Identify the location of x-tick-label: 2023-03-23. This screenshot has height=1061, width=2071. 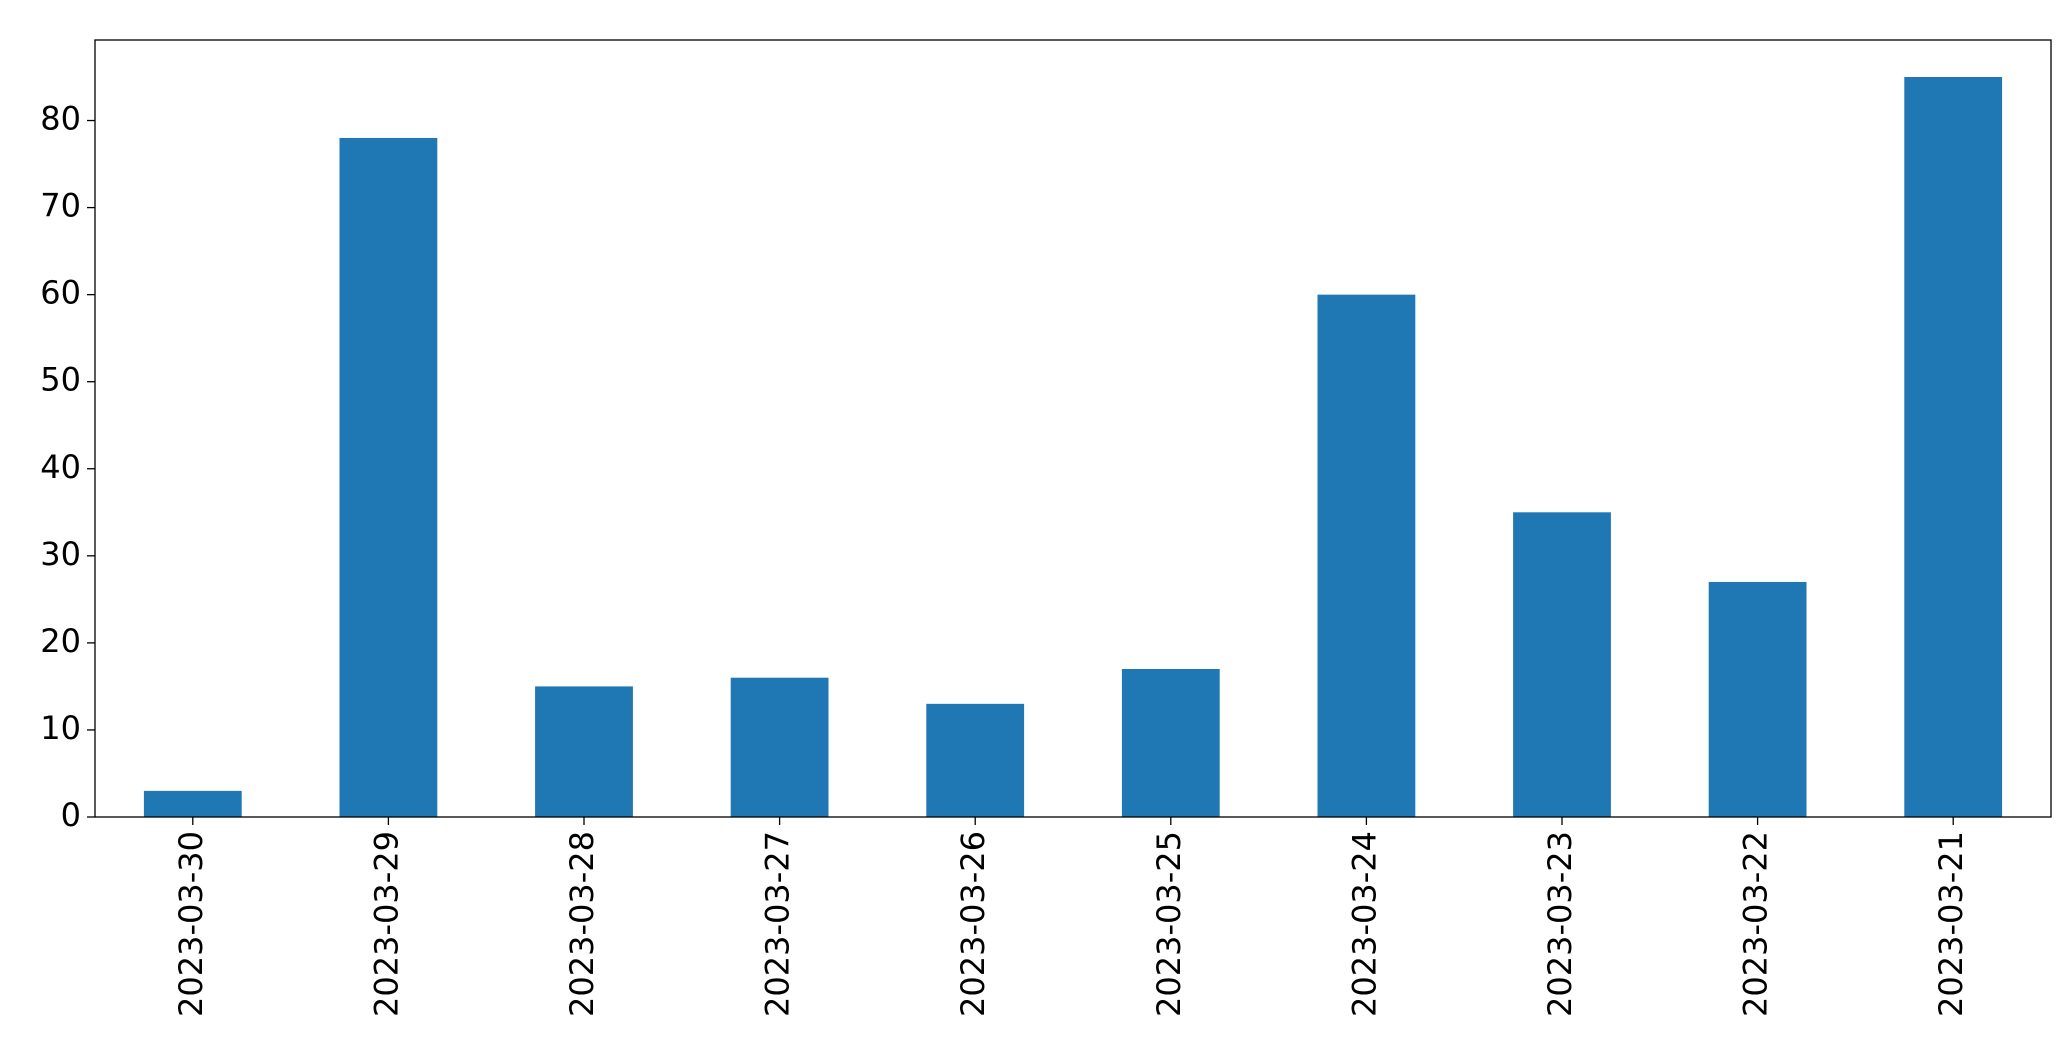
(1560, 924).